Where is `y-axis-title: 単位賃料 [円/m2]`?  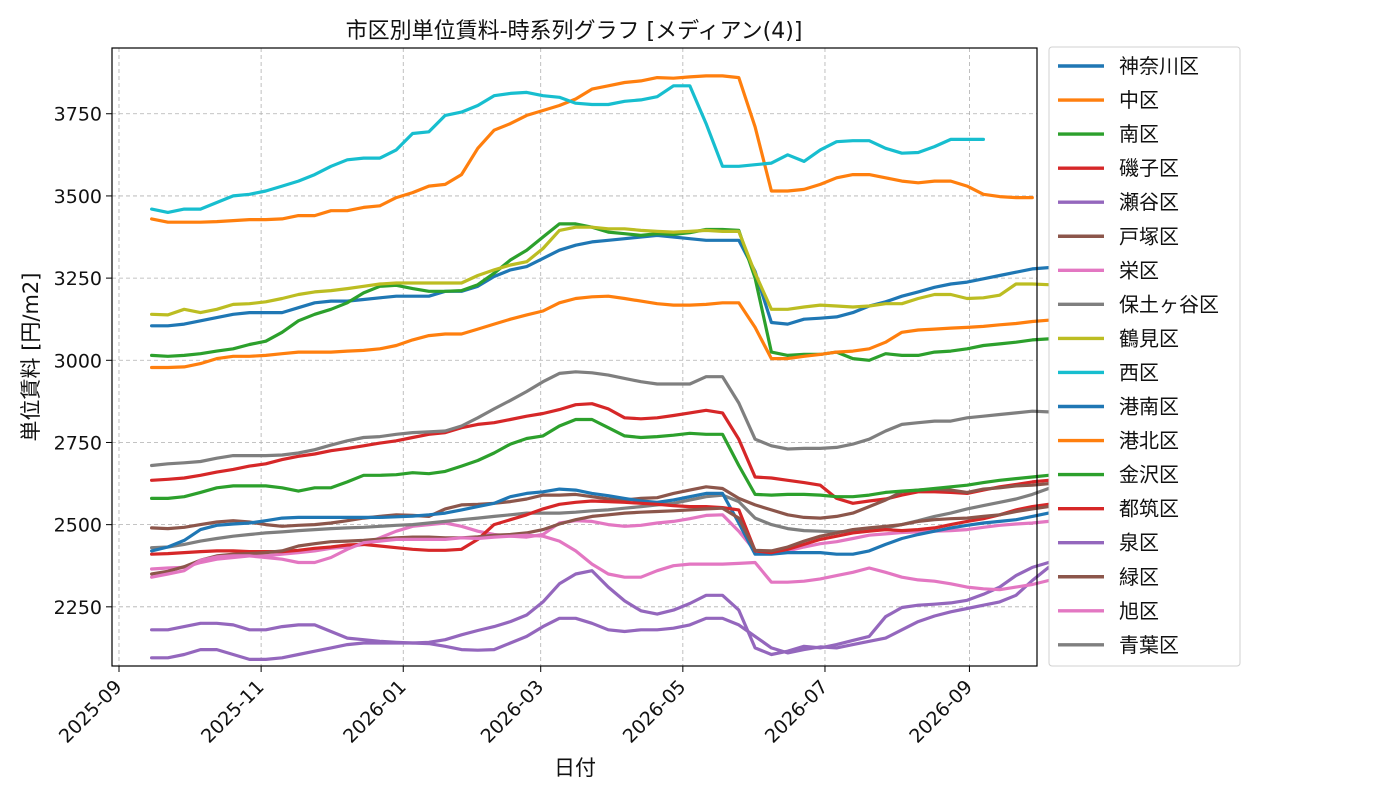
y-axis-title: 単位賃料 [円/m2] is located at coordinates (31, 357).